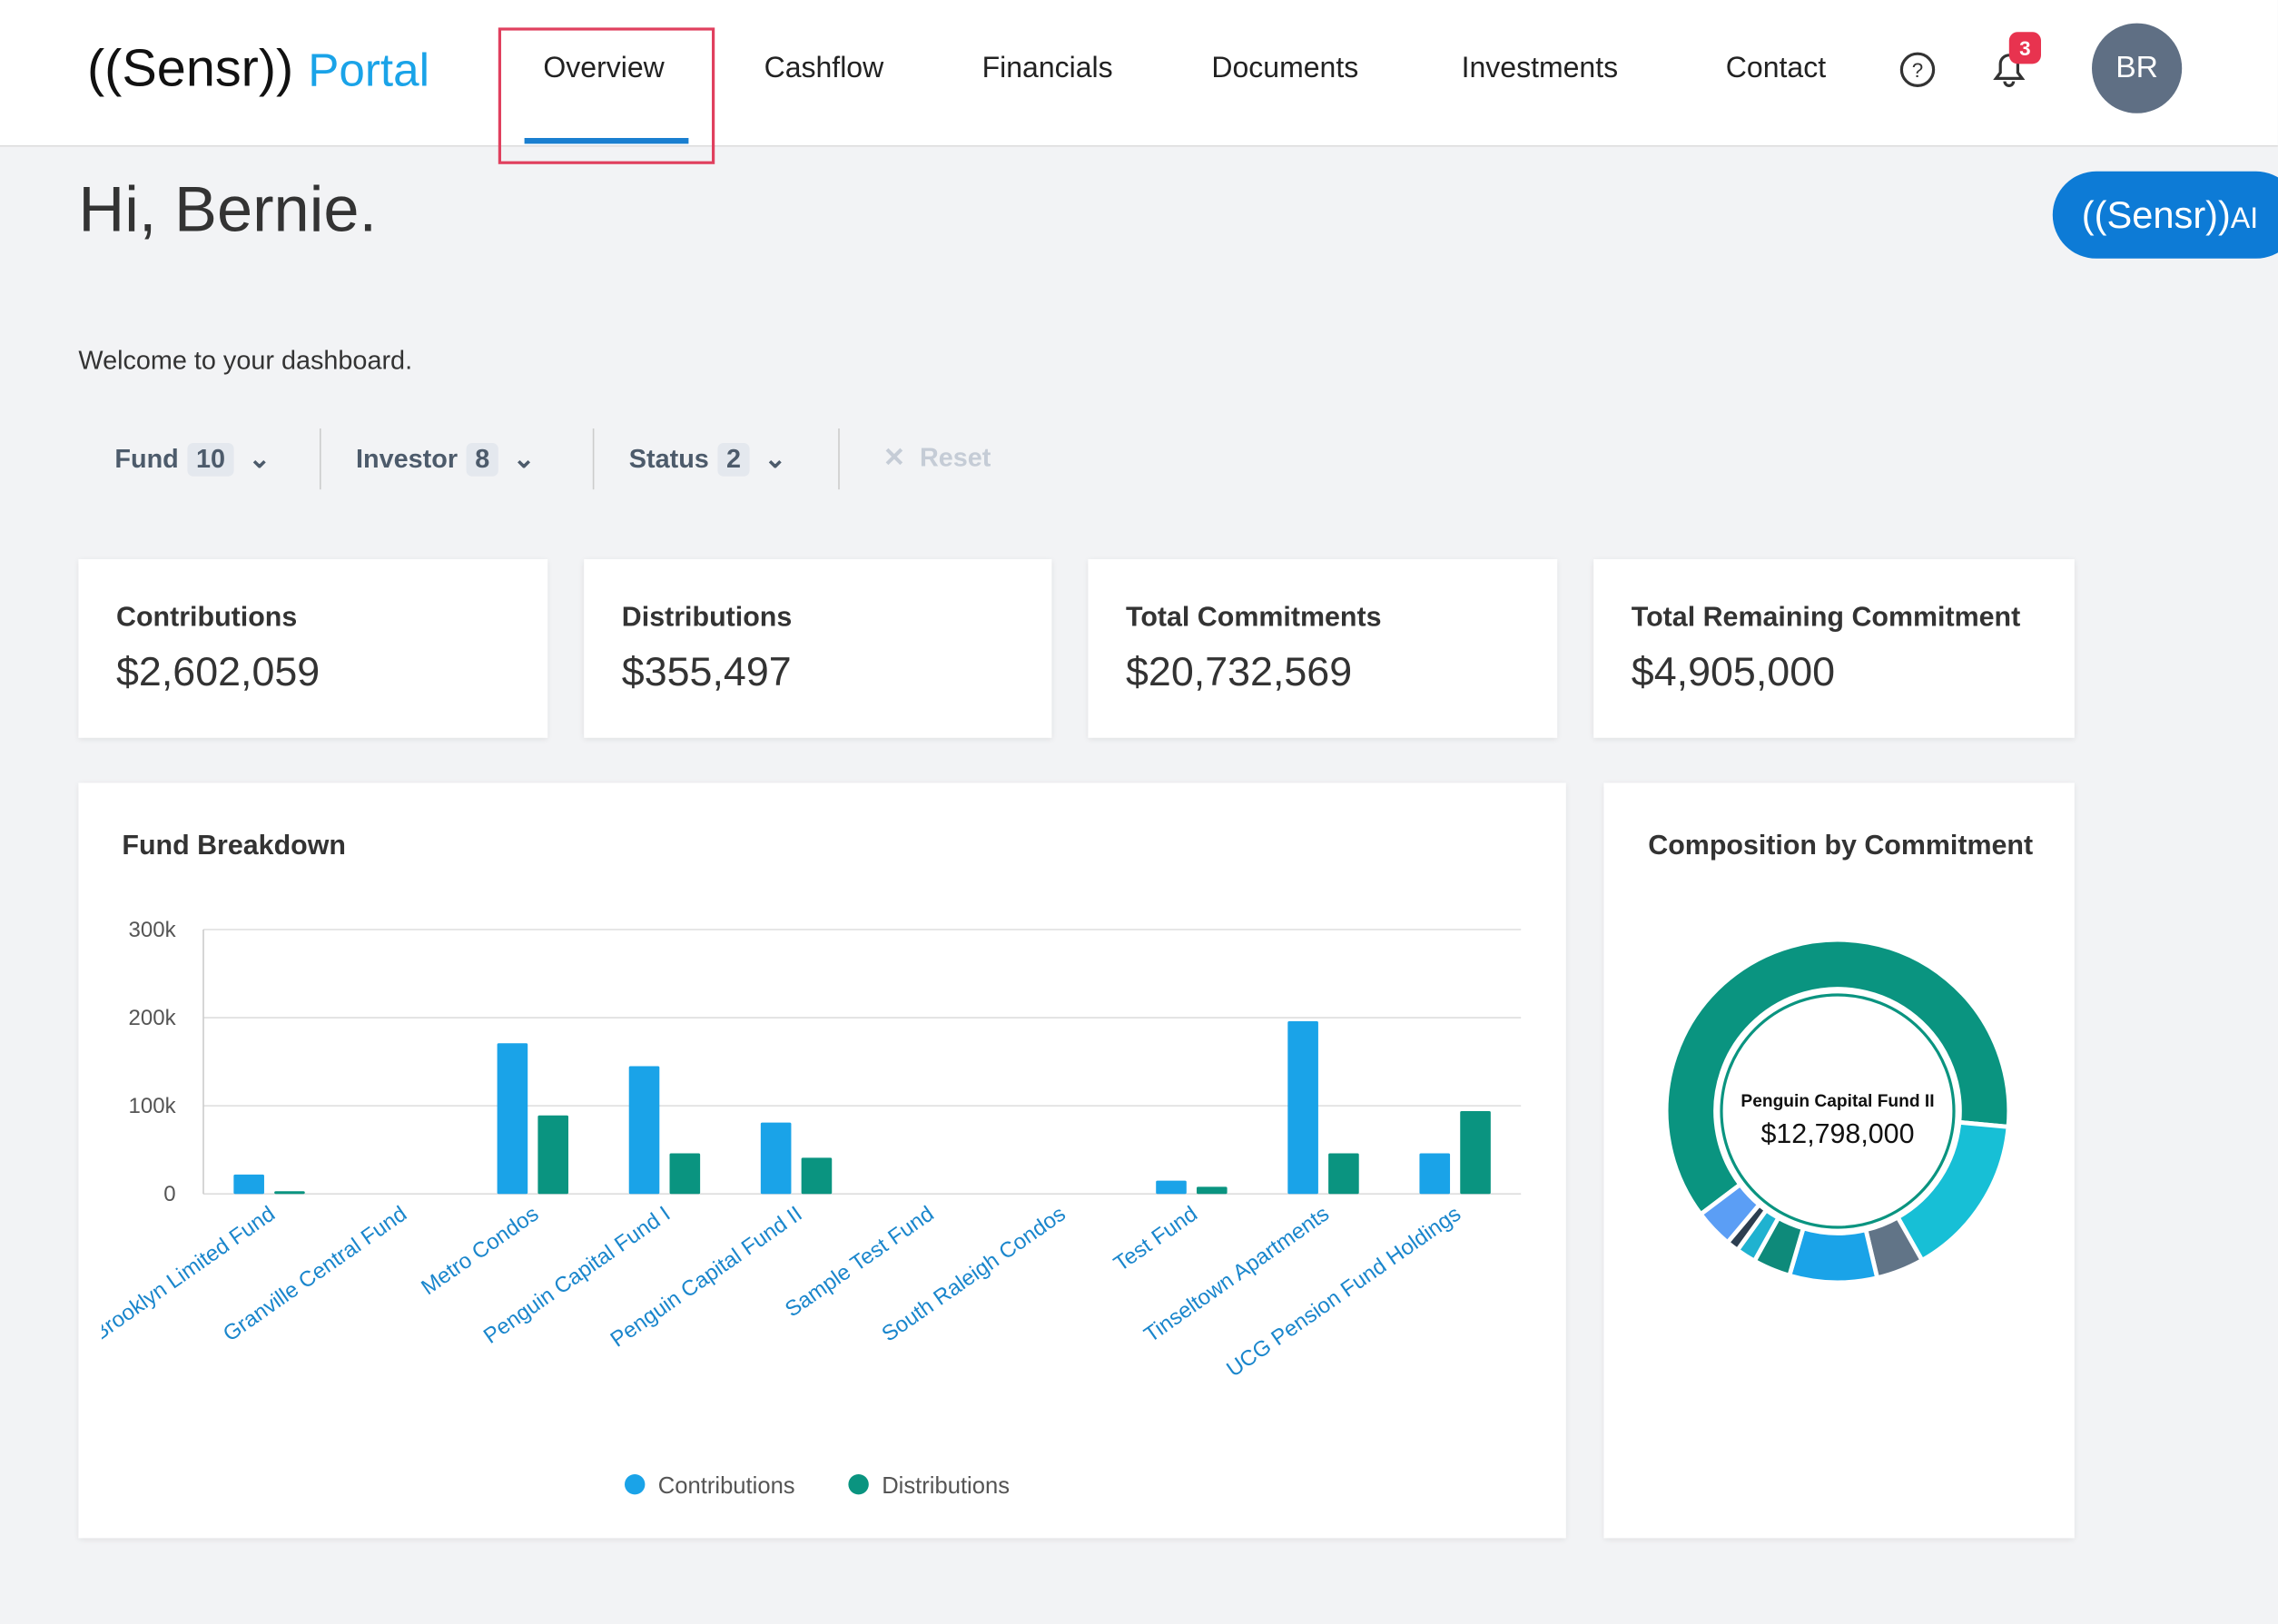 Image resolution: width=2278 pixels, height=1624 pixels. I want to click on help-icon: ?, so click(1918, 69).